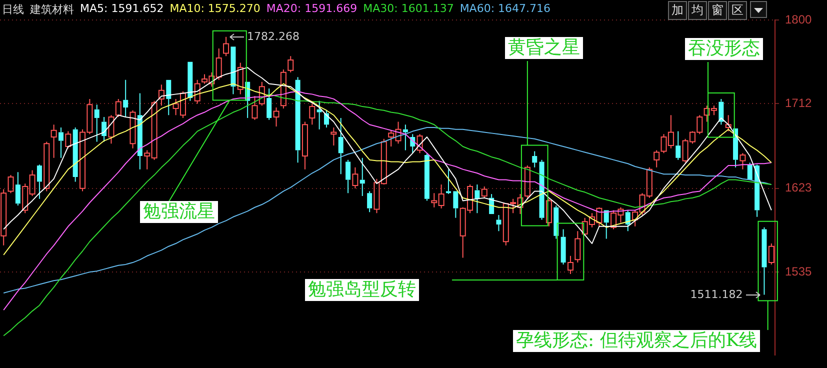 This screenshot has height=368, width=827. I want to click on chart-subtitle: 建筑材料, so click(52, 9).